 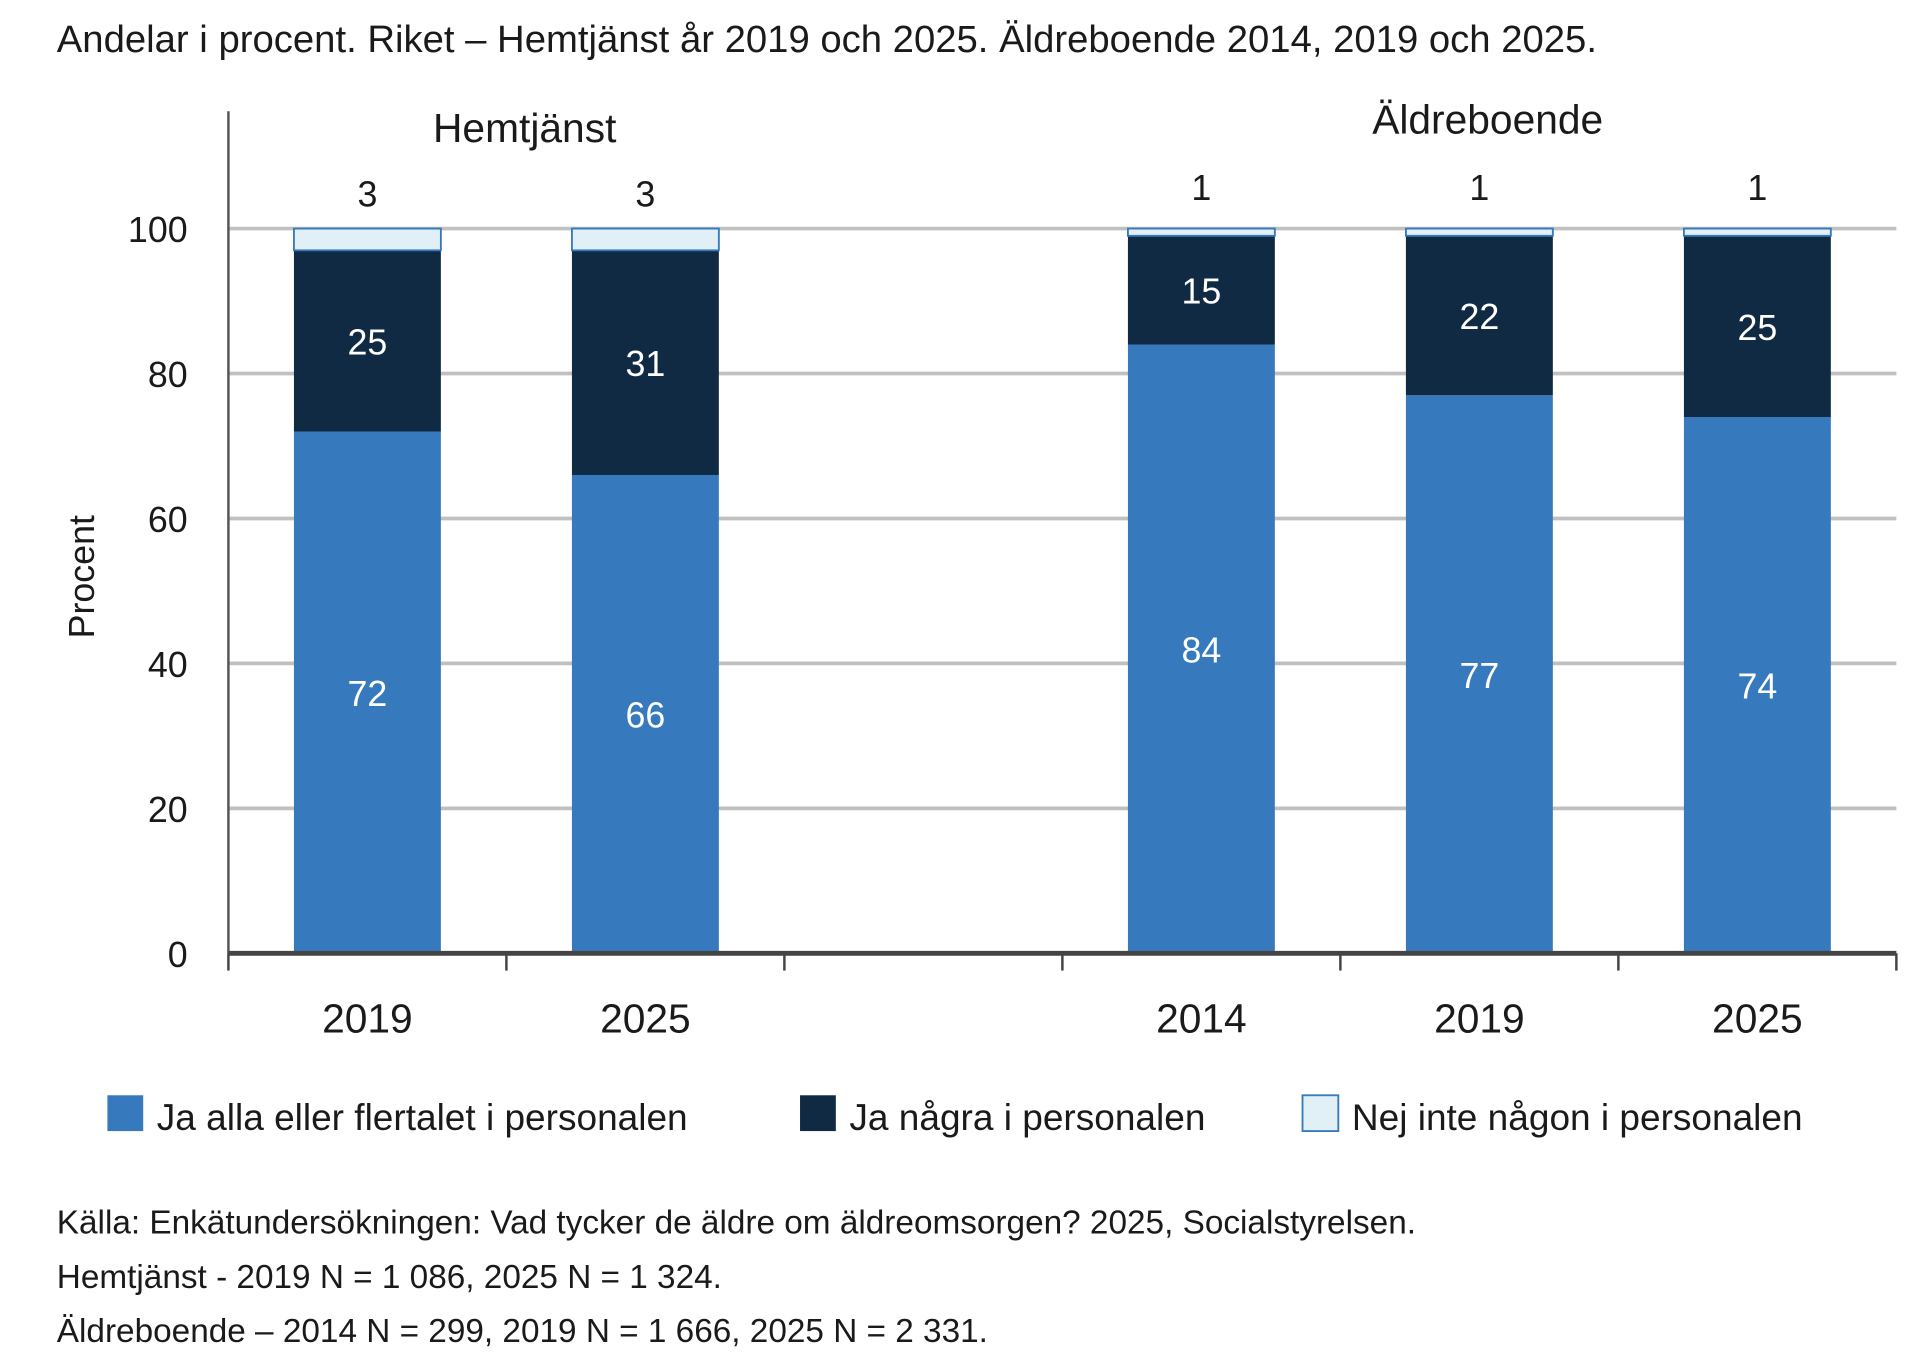 I want to click on data-label: 77, so click(x=1479, y=676).